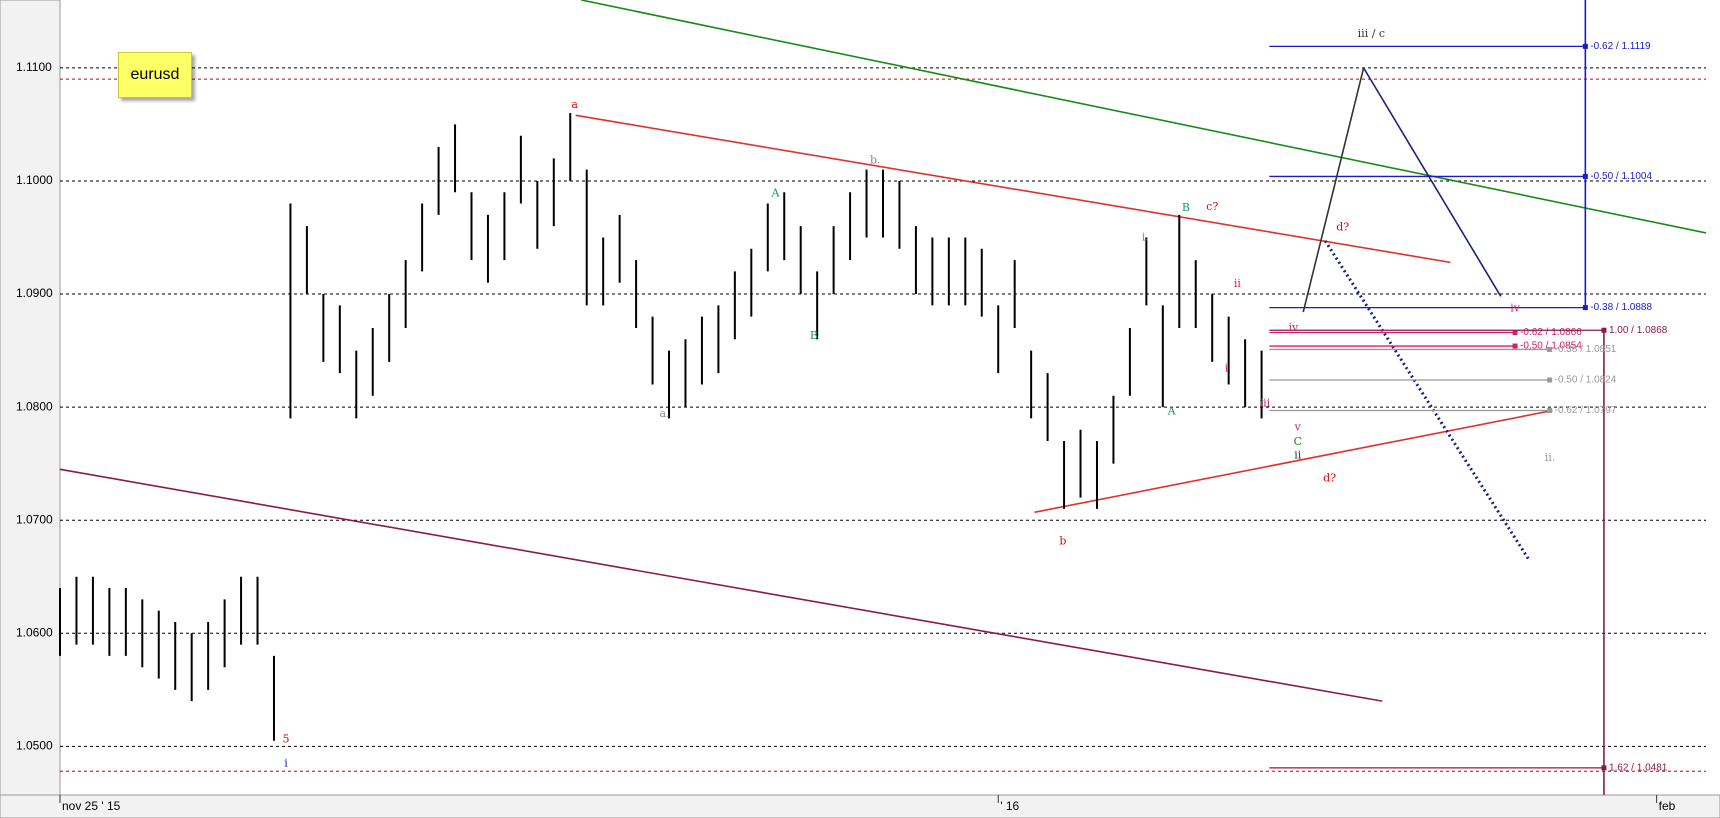 The width and height of the screenshot is (1720, 818). Describe the element at coordinates (1551, 332) in the screenshot. I see `fib-label: -0.62 / 1.0866` at that location.